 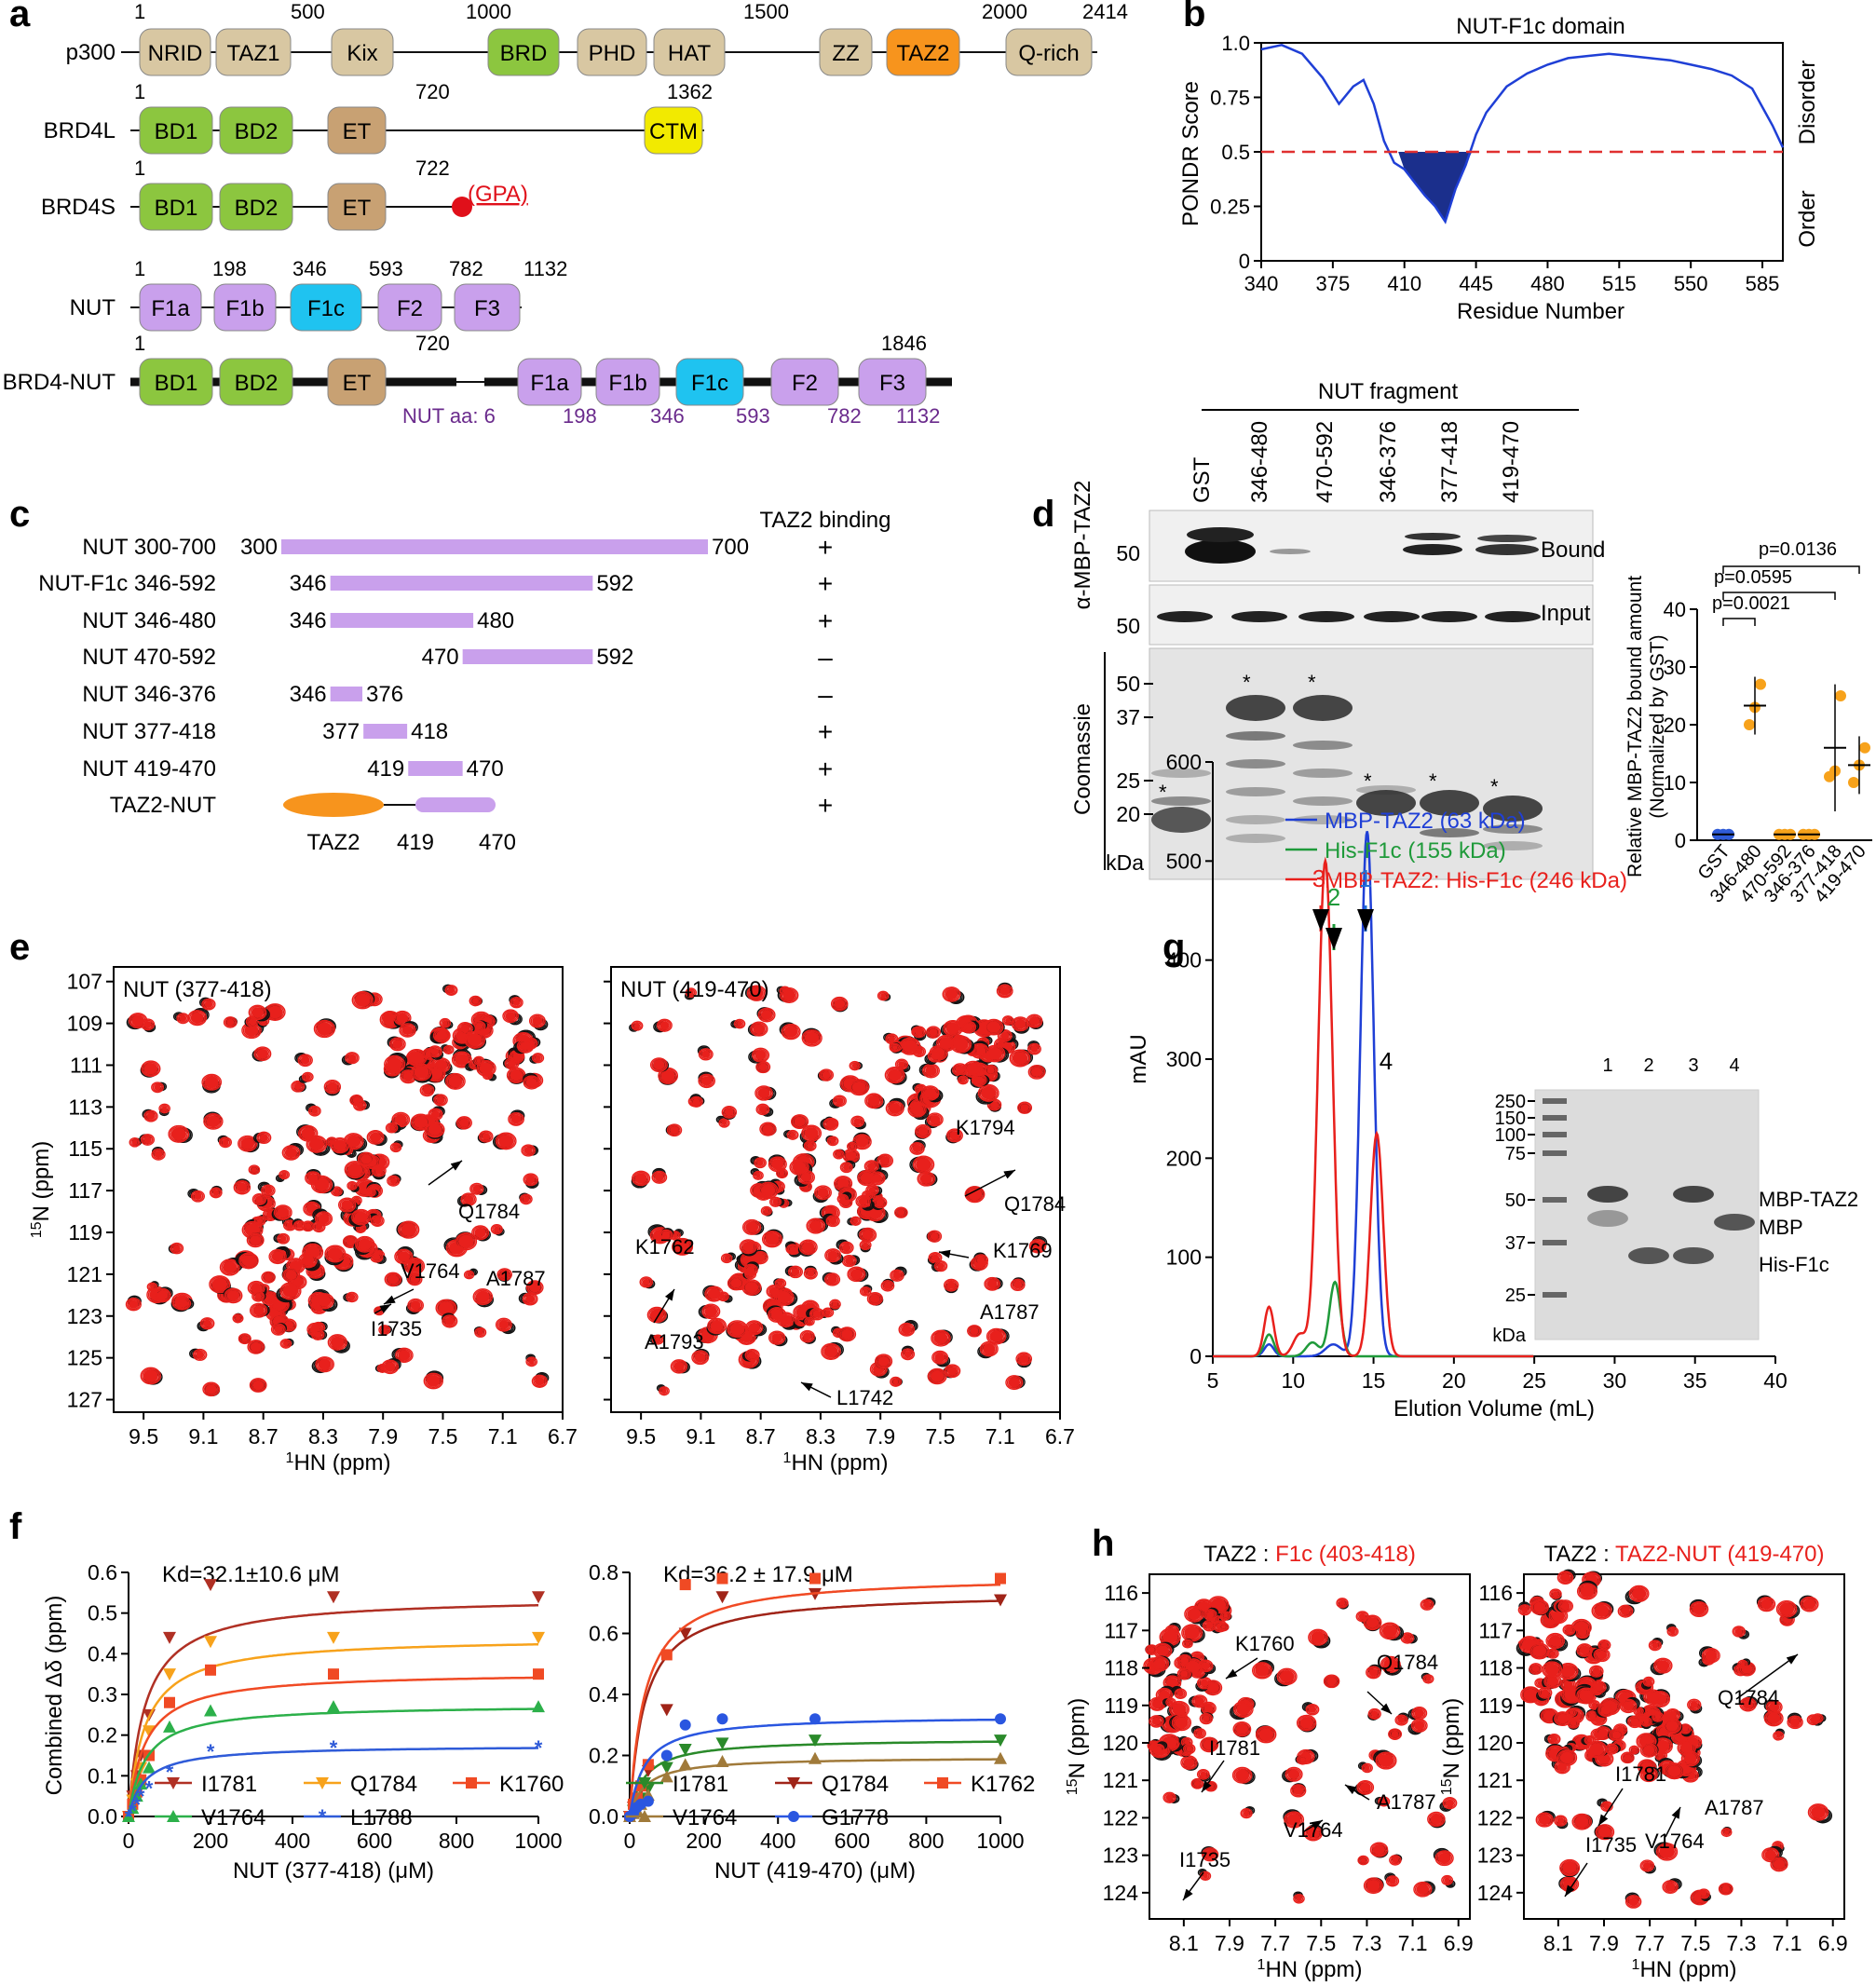 What do you see at coordinates (462, 207) in the screenshot?
I see `gpa-dot` at bounding box center [462, 207].